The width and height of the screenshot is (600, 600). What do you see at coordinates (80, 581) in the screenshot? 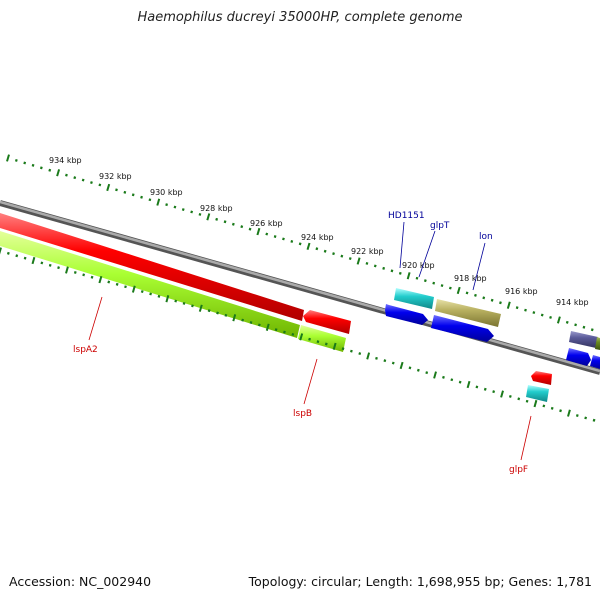
I see `accession-label: Accession: NC_002940` at bounding box center [80, 581].